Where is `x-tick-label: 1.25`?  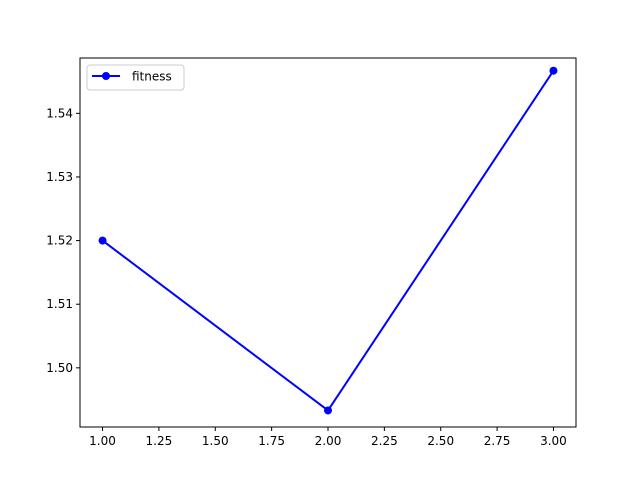
x-tick-label: 1.25 is located at coordinates (159, 441).